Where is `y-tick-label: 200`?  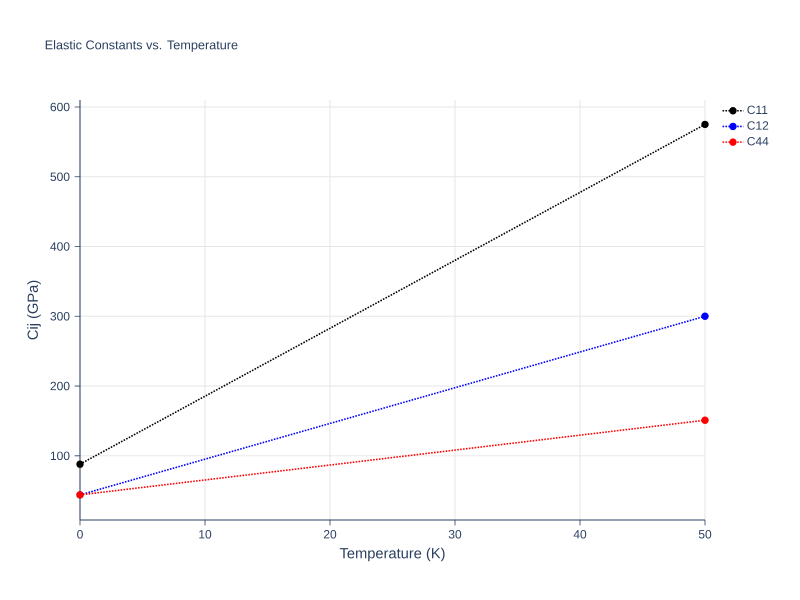 y-tick-label: 200 is located at coordinates (60, 386).